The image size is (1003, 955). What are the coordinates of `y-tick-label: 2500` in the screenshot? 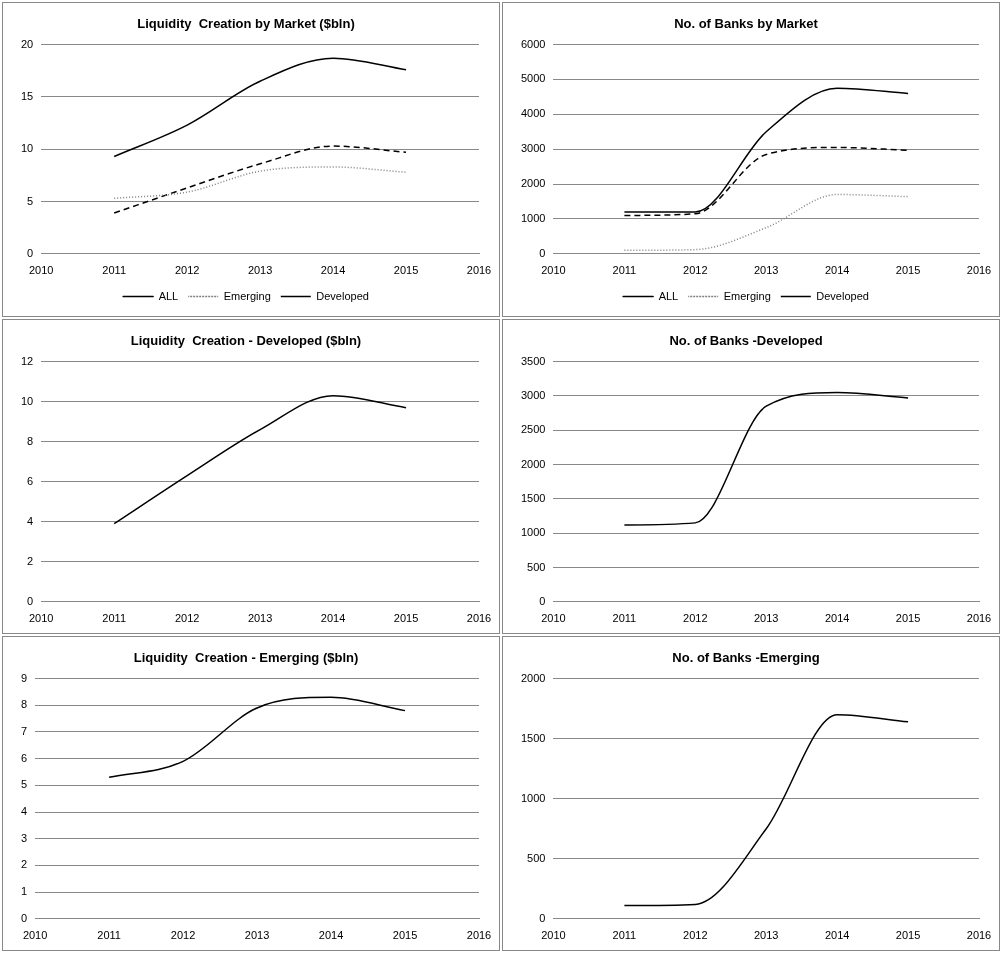 It's located at (533, 429).